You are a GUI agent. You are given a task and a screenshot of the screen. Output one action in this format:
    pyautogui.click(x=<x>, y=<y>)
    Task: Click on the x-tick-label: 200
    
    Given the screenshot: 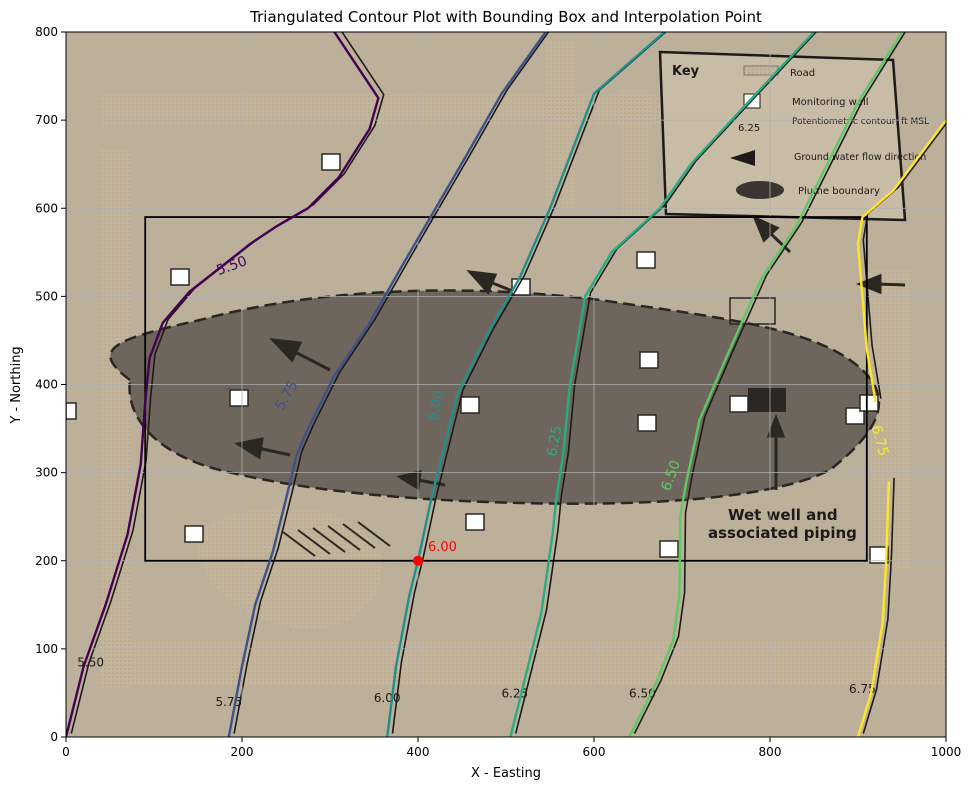 What is the action you would take?
    pyautogui.click(x=242, y=752)
    